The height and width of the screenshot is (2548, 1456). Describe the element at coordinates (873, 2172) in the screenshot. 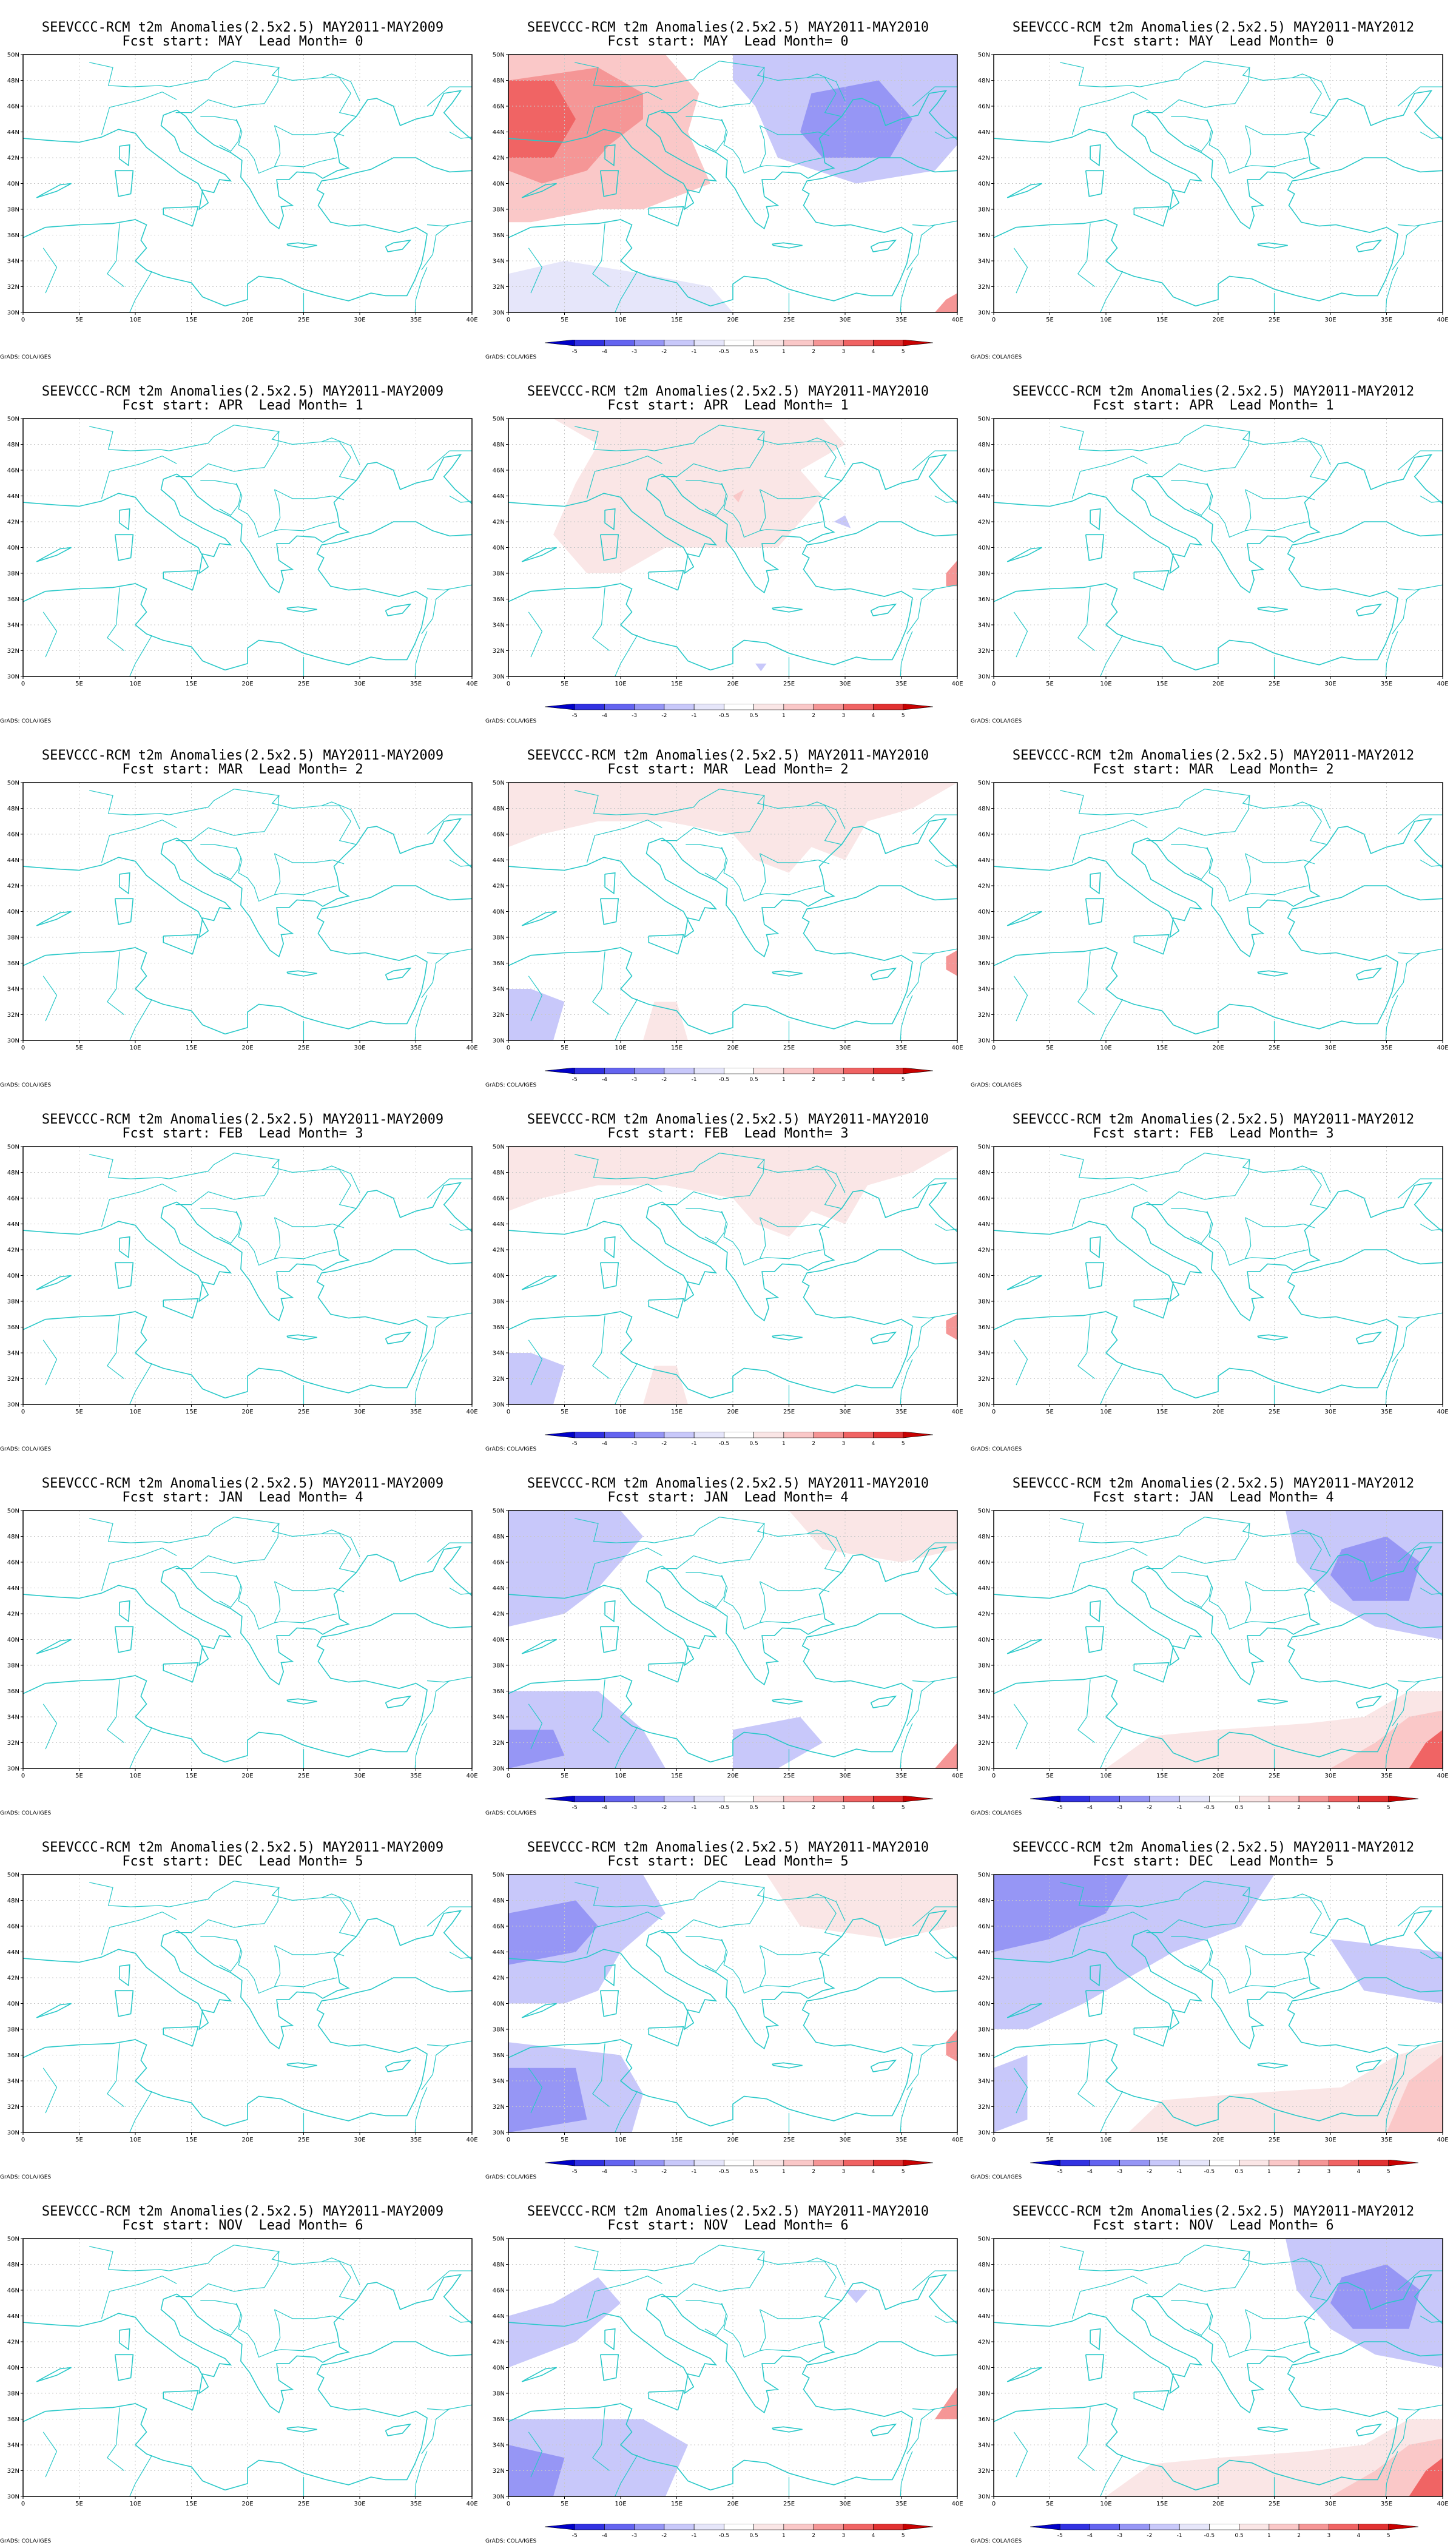

I see `colorbar-tick-label: 4` at that location.